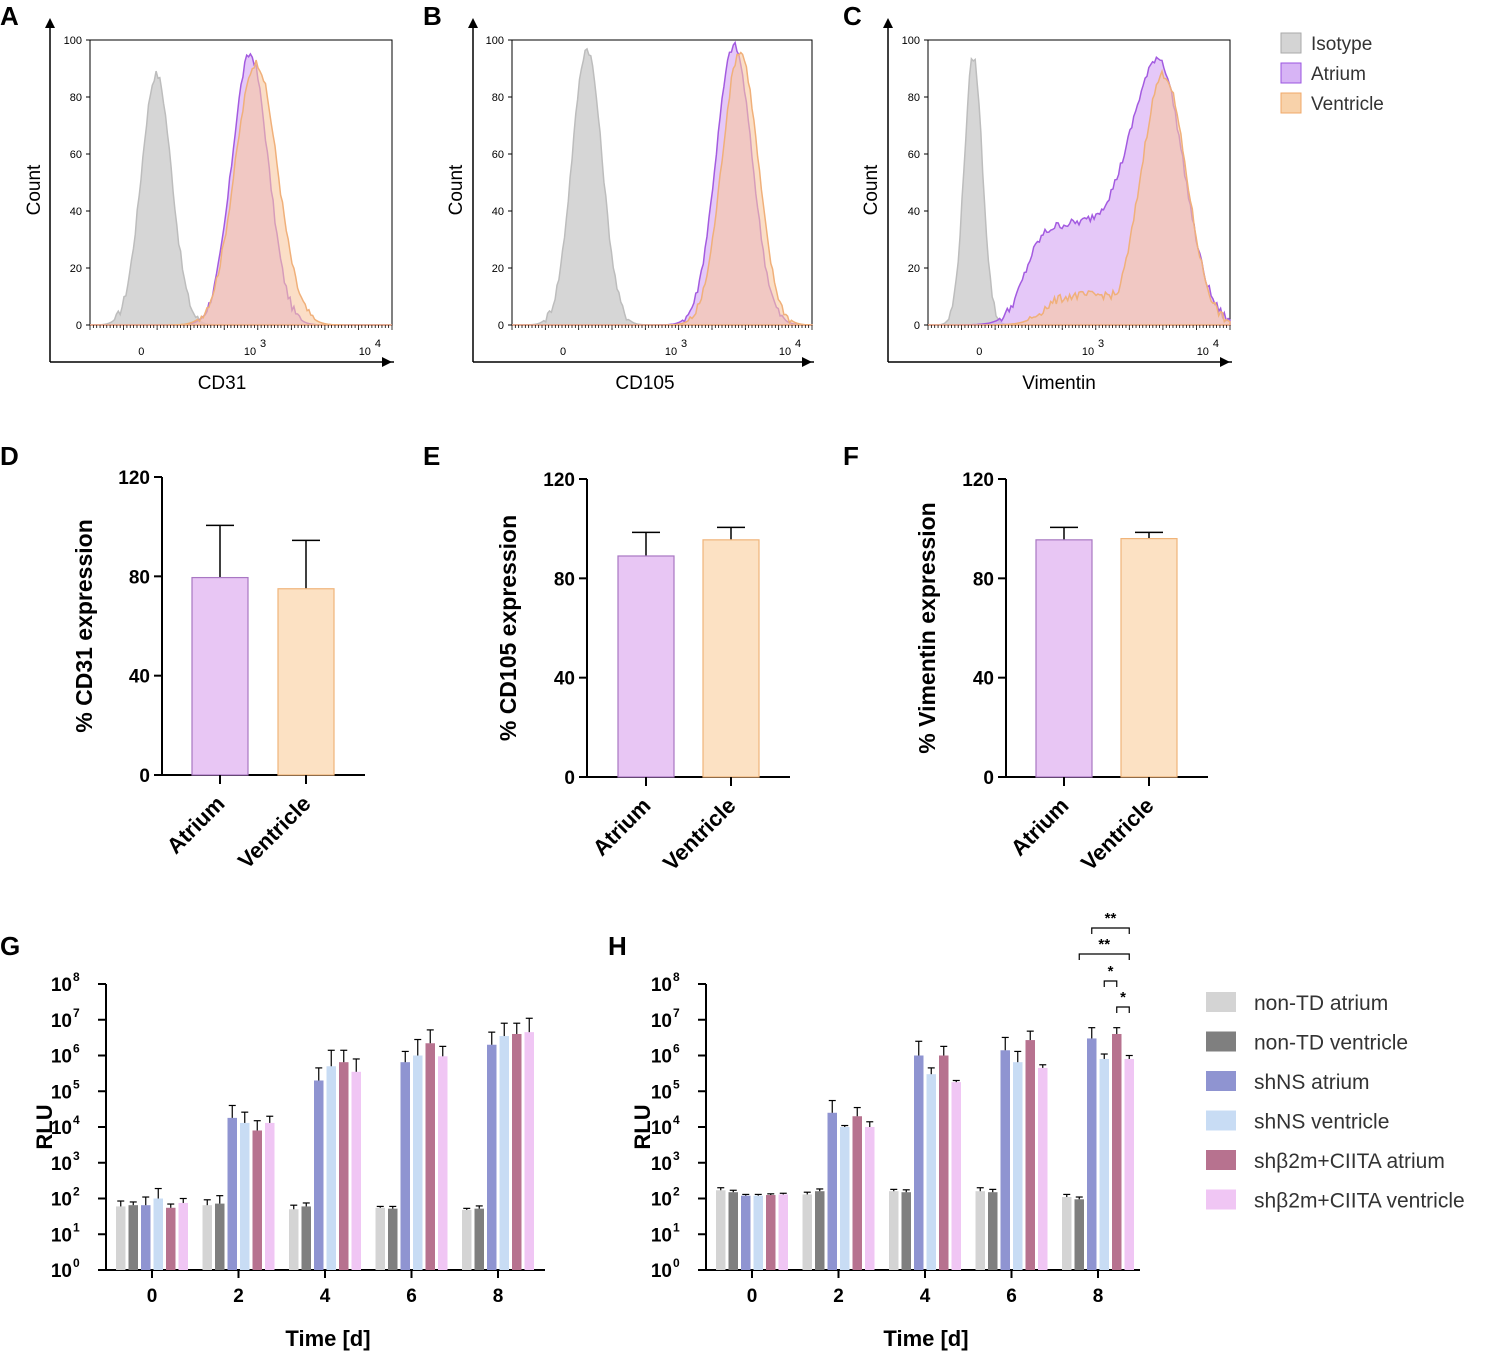 This screenshot has width=1493, height=1357. Describe the element at coordinates (1291, 103) in the screenshot. I see `legend-swatch-ventricle` at that location.